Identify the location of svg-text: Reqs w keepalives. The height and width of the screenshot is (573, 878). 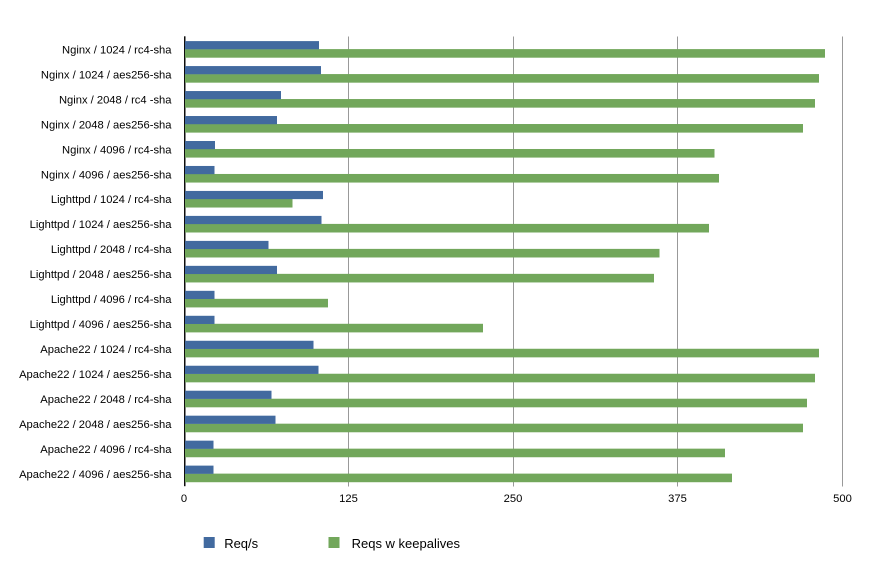
(406, 543).